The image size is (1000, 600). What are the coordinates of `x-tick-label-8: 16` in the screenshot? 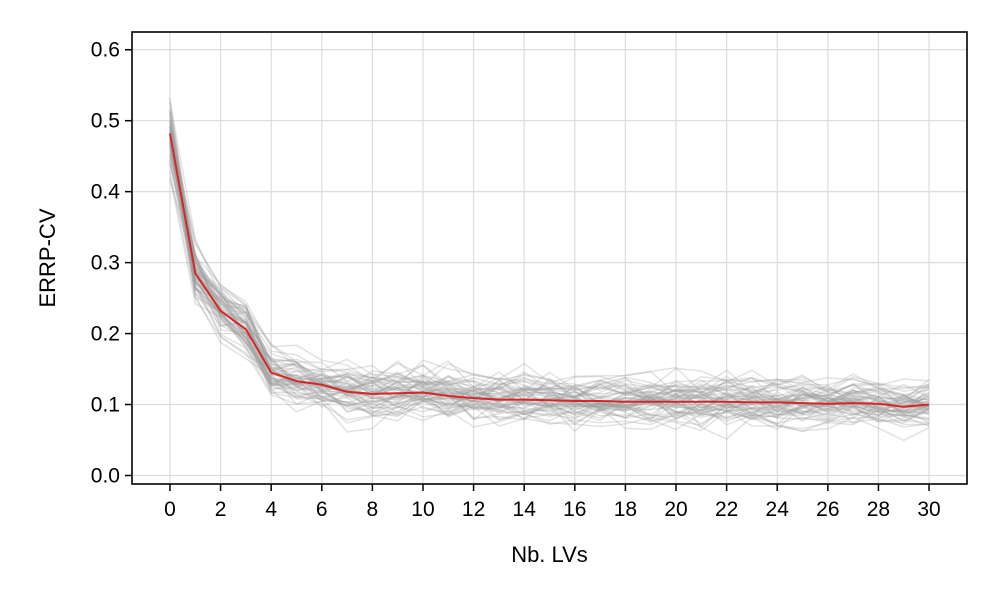 It's located at (574, 509).